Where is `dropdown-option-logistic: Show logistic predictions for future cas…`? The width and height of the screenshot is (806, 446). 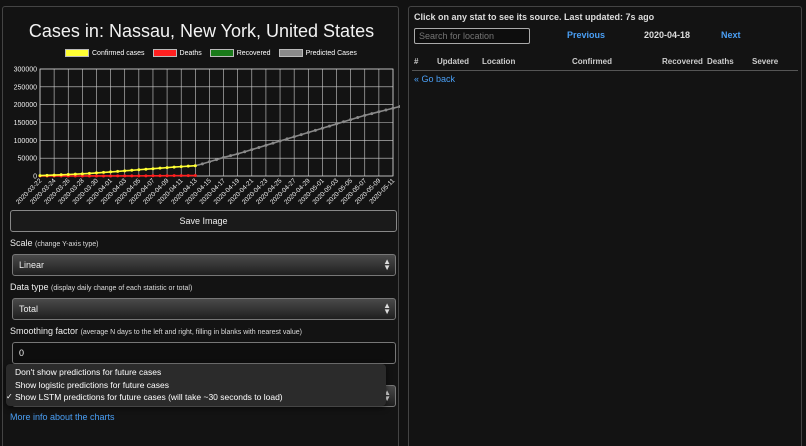
dropdown-option-logistic: Show logistic predictions for future cas… is located at coordinates (92, 384).